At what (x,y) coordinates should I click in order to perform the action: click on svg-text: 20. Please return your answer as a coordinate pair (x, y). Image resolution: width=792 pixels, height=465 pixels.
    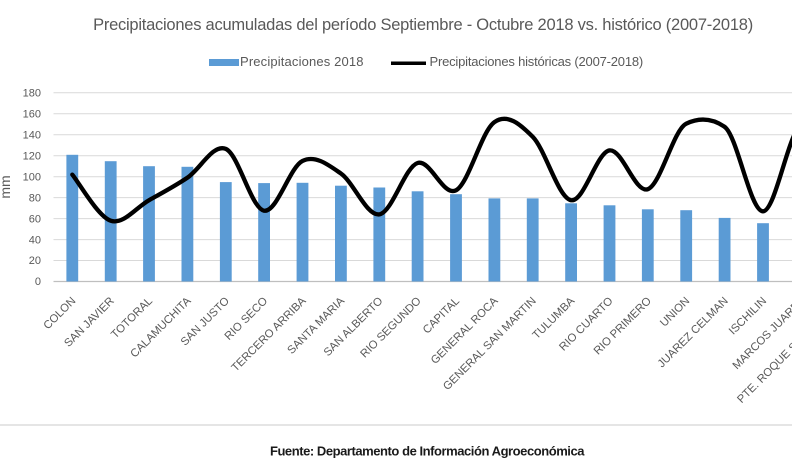
    Looking at the image, I should click on (35, 261).